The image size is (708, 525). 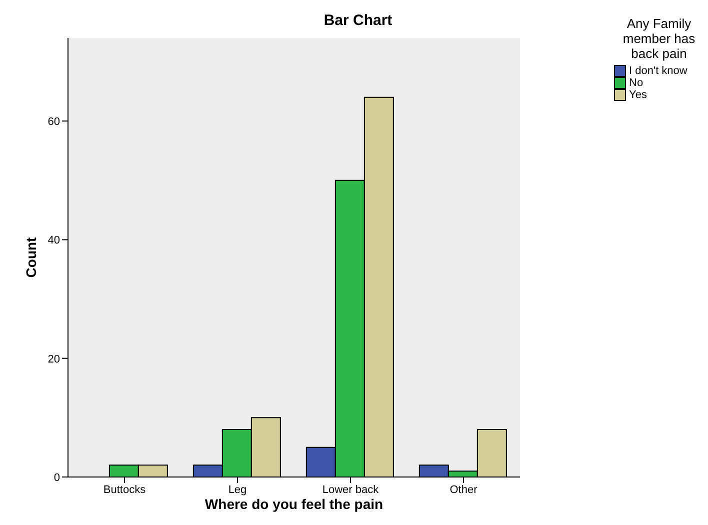 I want to click on legend-title: Any Family member has back pain, so click(x=659, y=38).